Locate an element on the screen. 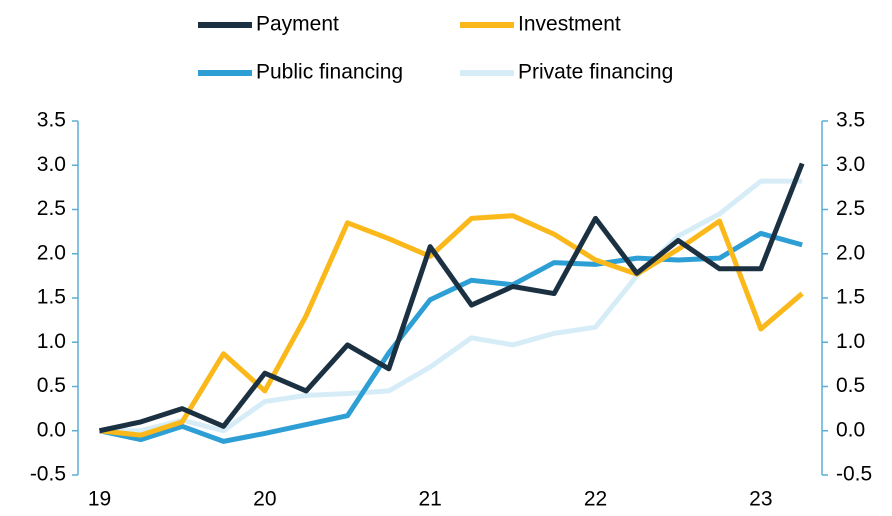  y-tick-label: -0.5 is located at coordinates (48, 474).